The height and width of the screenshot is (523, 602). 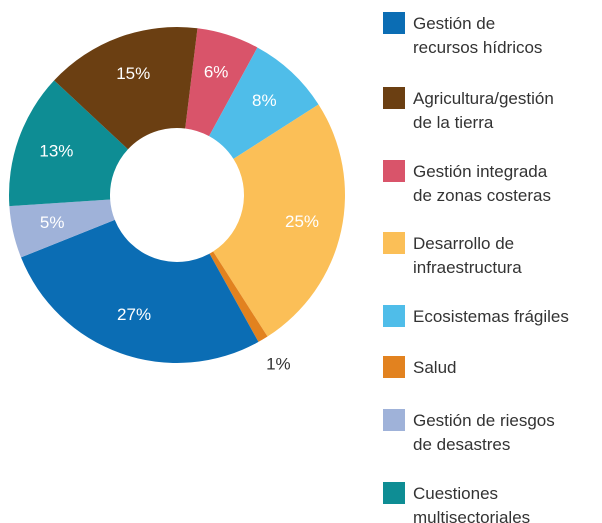 I want to click on value-label: 13%, so click(x=56, y=151).